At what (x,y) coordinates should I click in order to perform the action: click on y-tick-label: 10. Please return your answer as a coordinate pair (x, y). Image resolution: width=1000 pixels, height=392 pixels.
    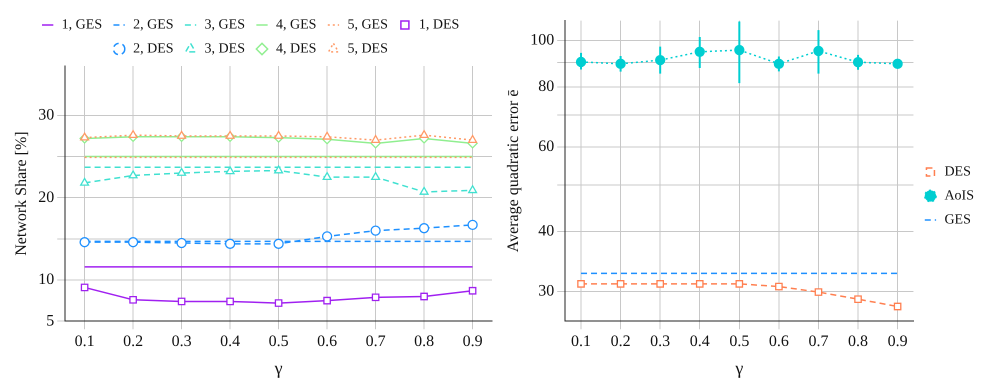
    Looking at the image, I should click on (46, 279).